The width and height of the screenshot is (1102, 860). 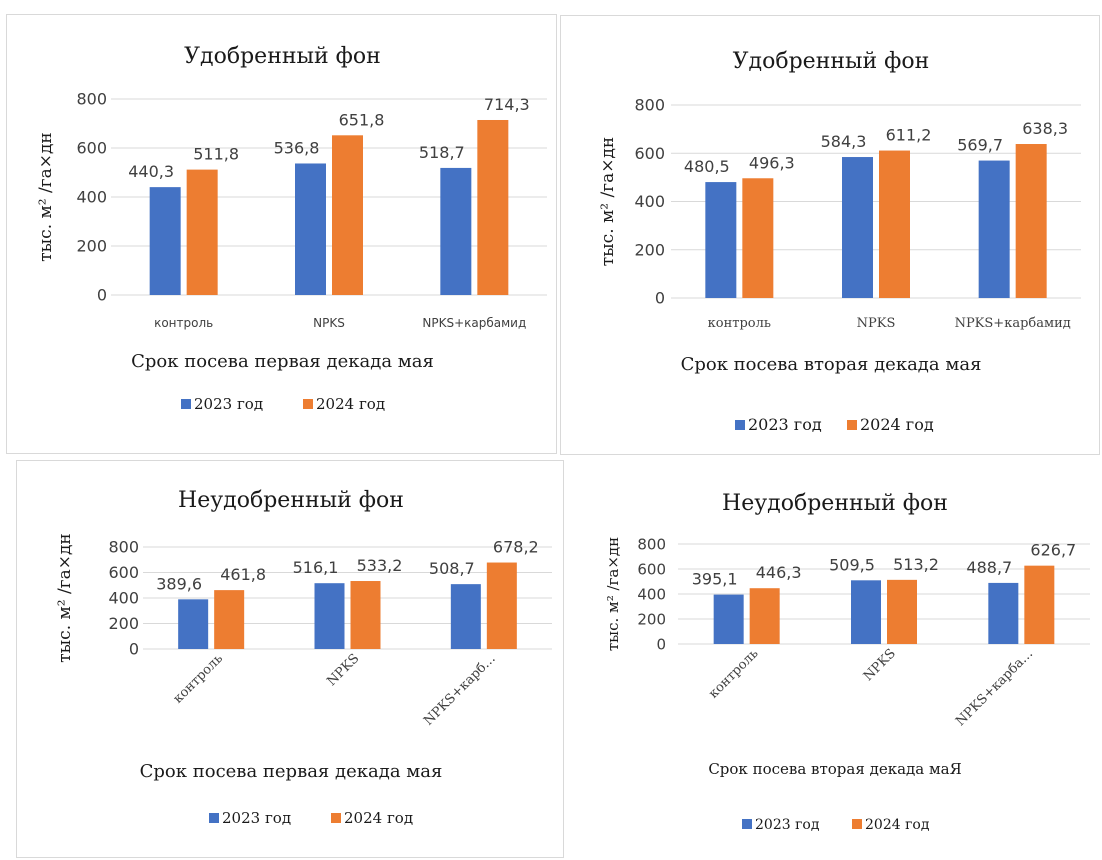 I want to click on data-label: 584,3, so click(x=844, y=141).